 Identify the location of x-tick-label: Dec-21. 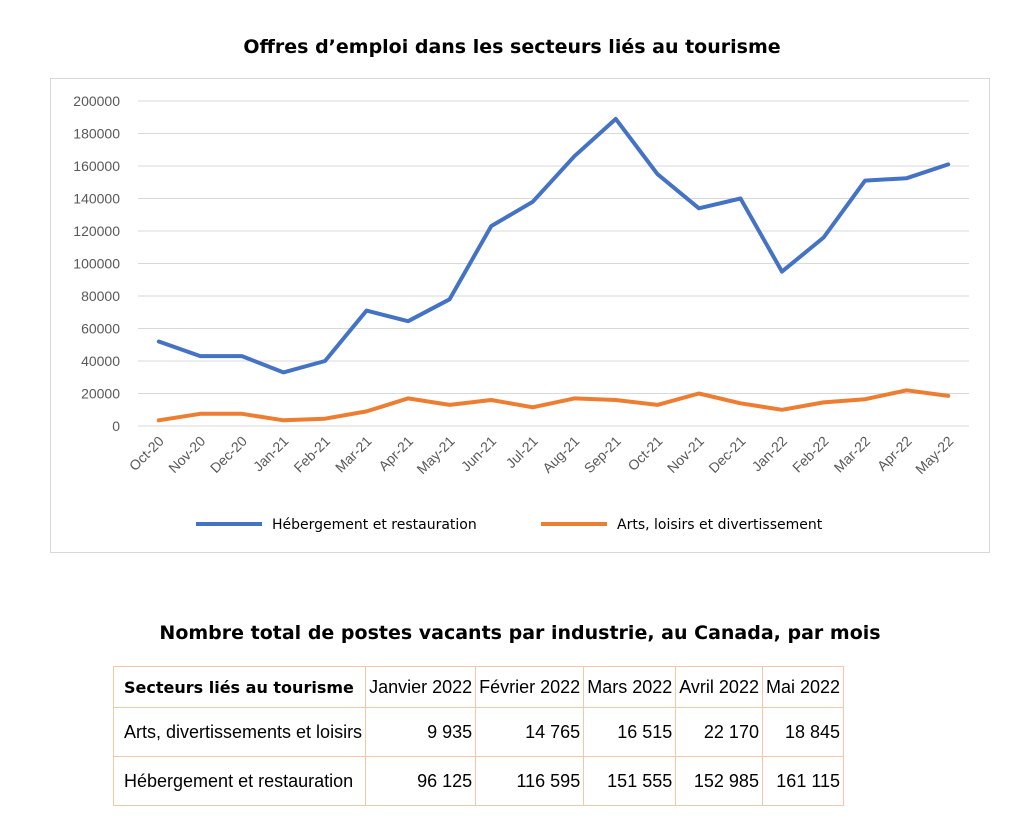
(726, 454).